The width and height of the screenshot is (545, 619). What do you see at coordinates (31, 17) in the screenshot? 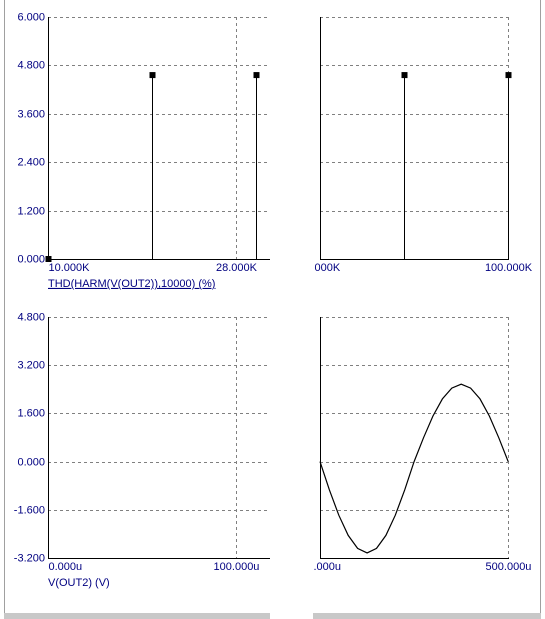
I see `y-tick-label: 6.000` at bounding box center [31, 17].